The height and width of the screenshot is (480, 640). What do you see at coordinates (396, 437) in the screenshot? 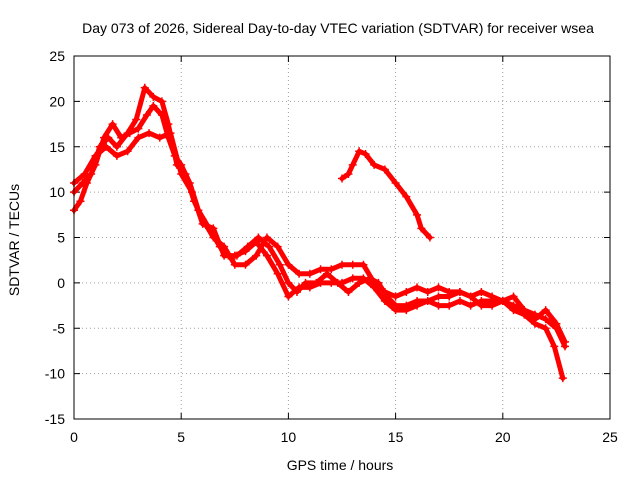
I see `x-tick-label: 15` at bounding box center [396, 437].